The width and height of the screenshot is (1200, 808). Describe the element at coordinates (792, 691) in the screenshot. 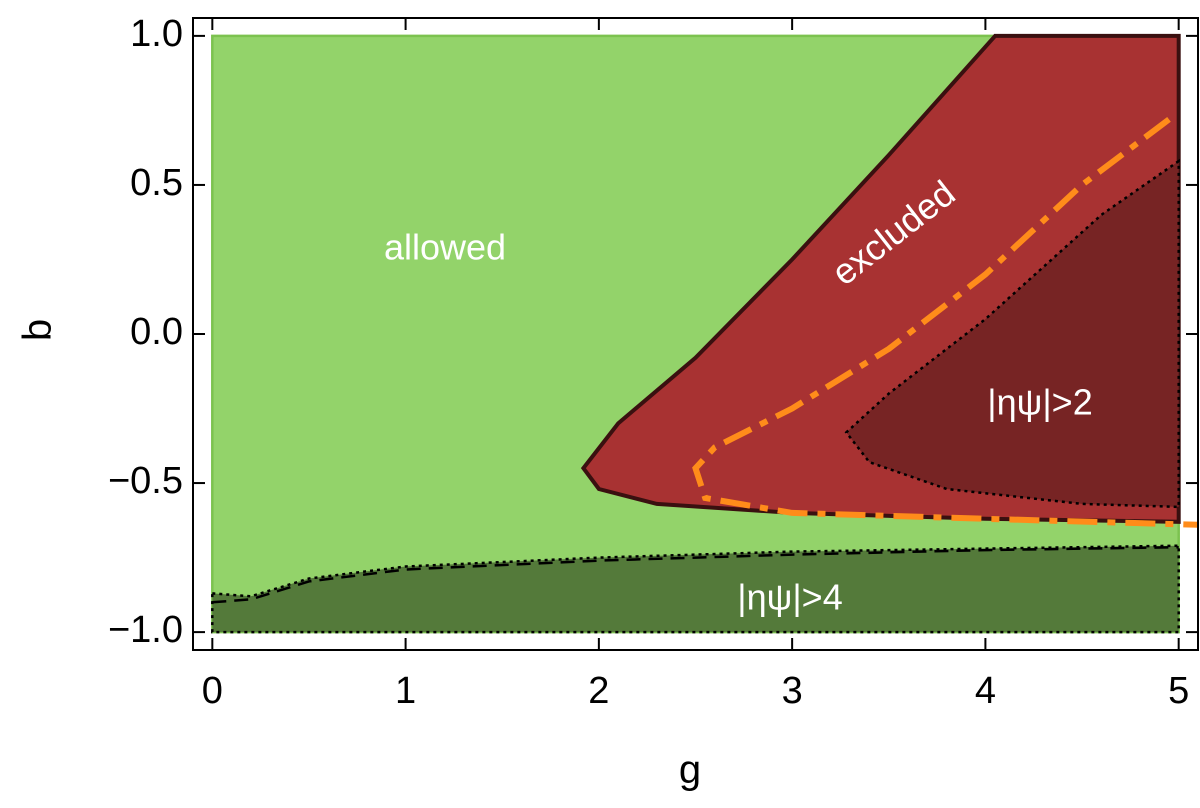

I see `x-tick-label: 3` at that location.